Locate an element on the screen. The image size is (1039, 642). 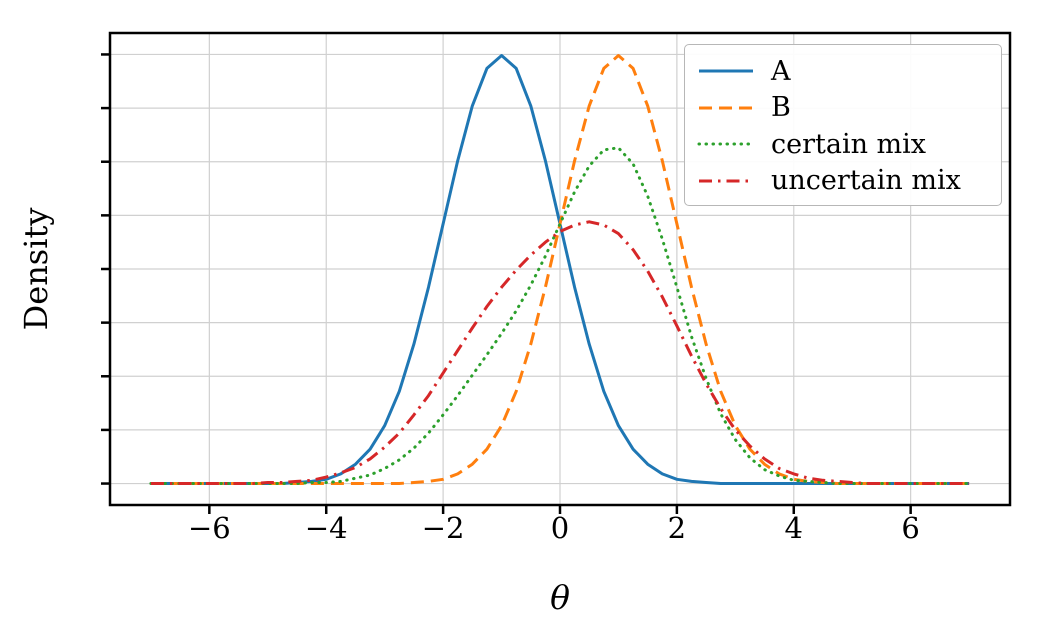
legend-label: B is located at coordinates (781, 108).